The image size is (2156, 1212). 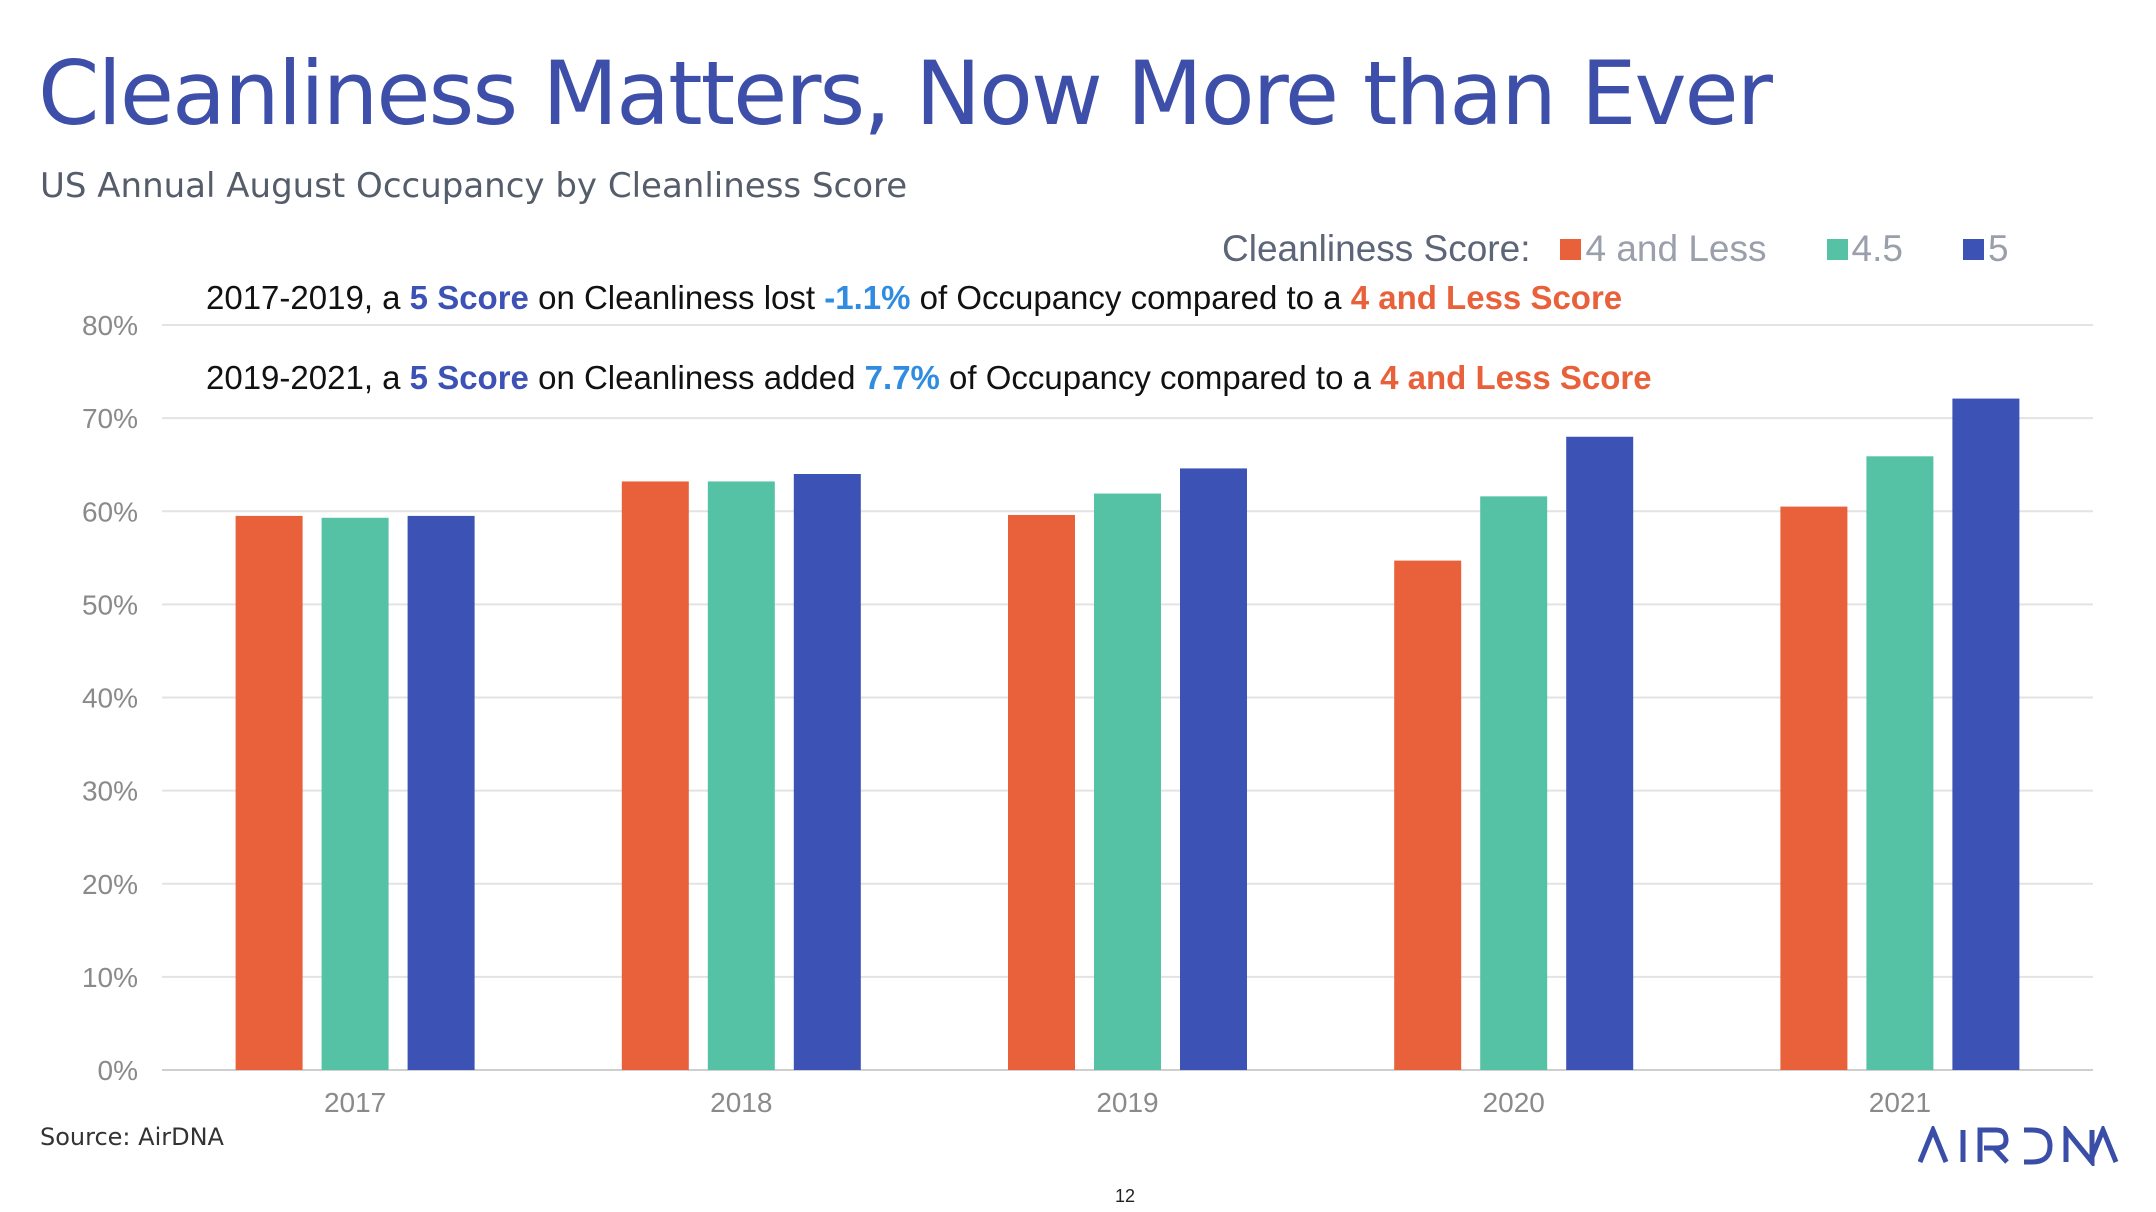 I want to click on page-number: 12, so click(x=1125, y=1196).